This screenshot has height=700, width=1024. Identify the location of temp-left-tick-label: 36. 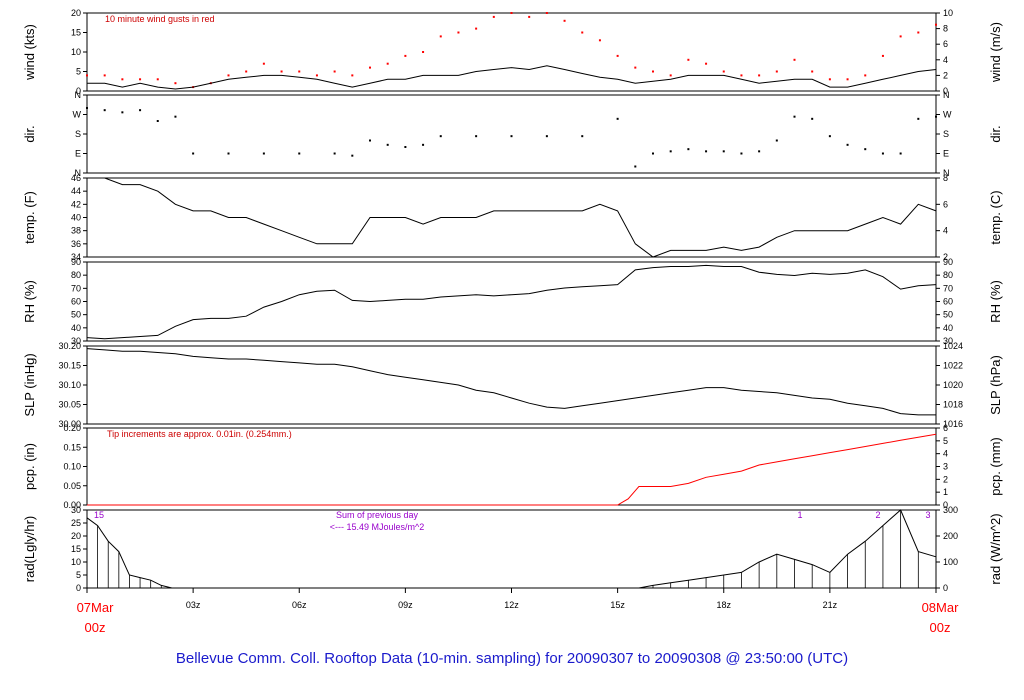
(76, 244).